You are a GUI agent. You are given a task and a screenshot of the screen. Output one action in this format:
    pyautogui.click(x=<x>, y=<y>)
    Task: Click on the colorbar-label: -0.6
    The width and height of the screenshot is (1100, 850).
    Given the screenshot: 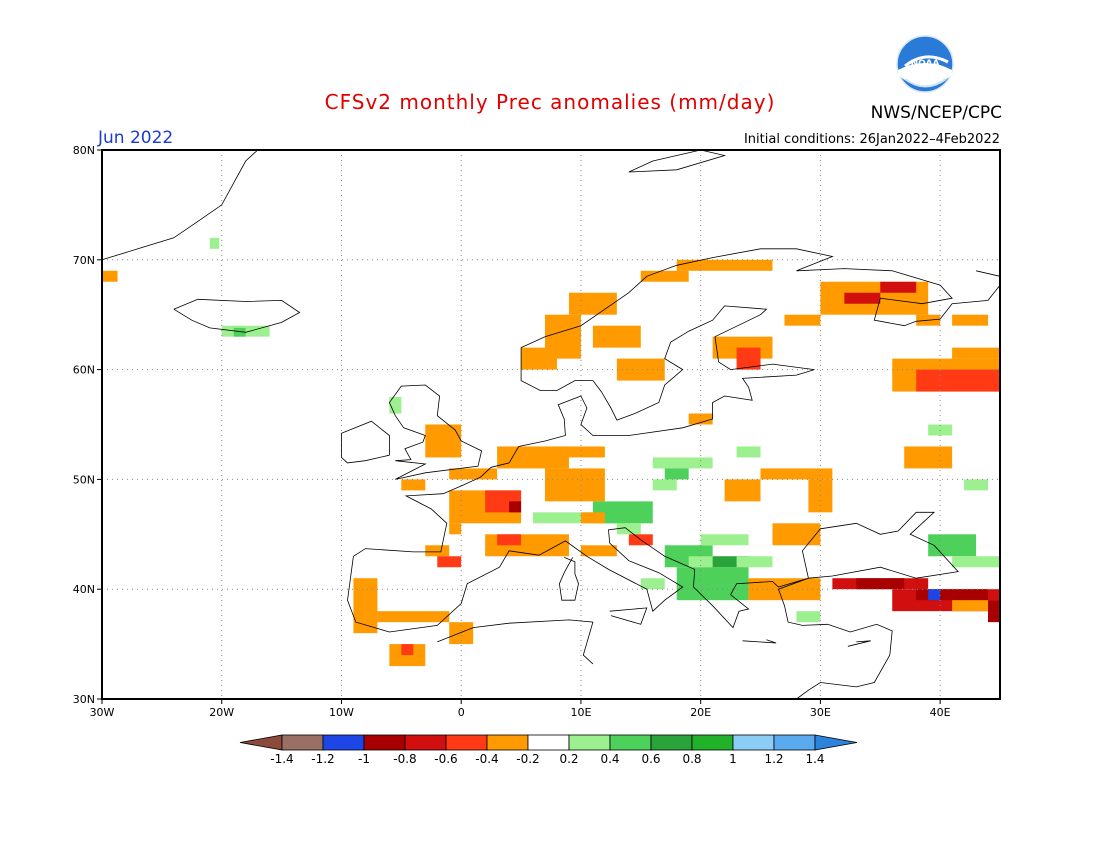 What is the action you would take?
    pyautogui.click(x=445, y=759)
    